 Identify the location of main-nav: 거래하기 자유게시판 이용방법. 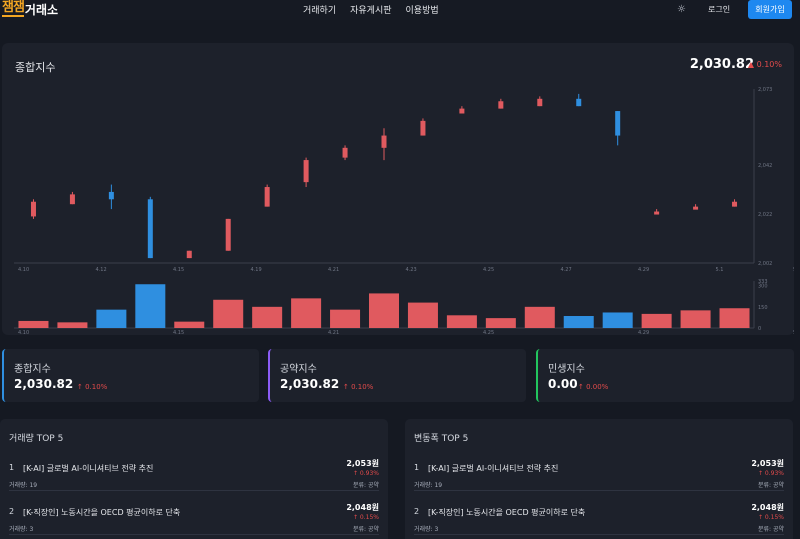
(371, 9).